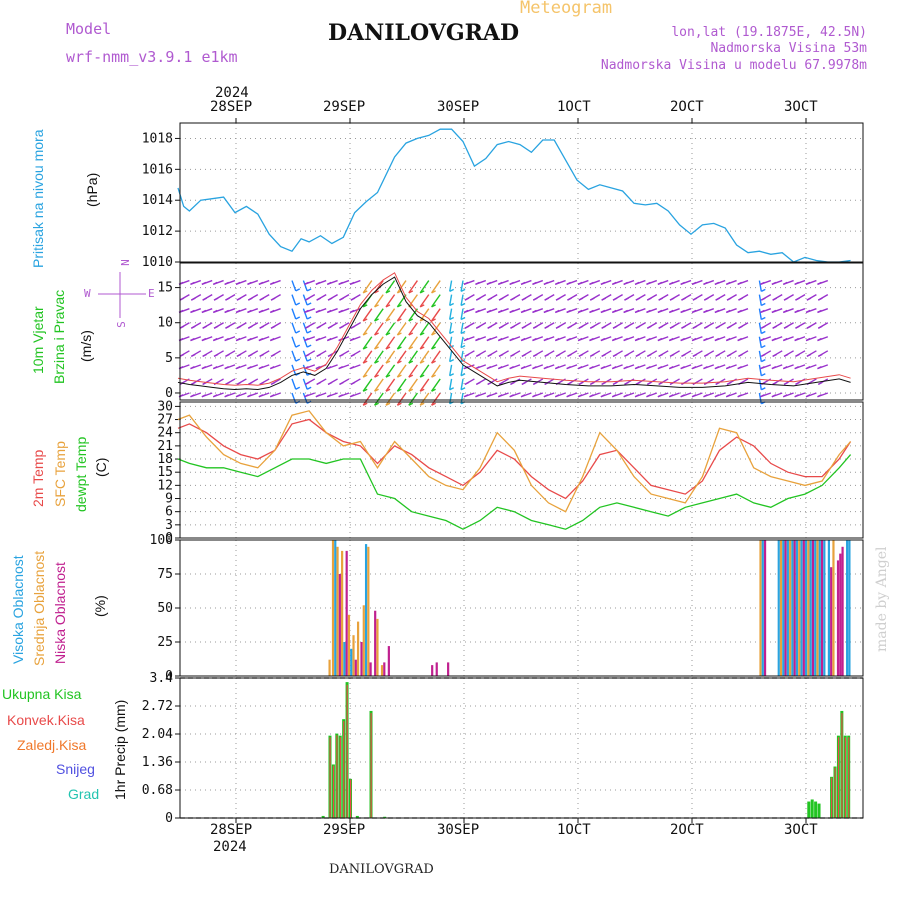 The image size is (900, 900). What do you see at coordinates (458, 830) in the screenshot?
I see `bottom-tick-30sep: 30SEP` at bounding box center [458, 830].